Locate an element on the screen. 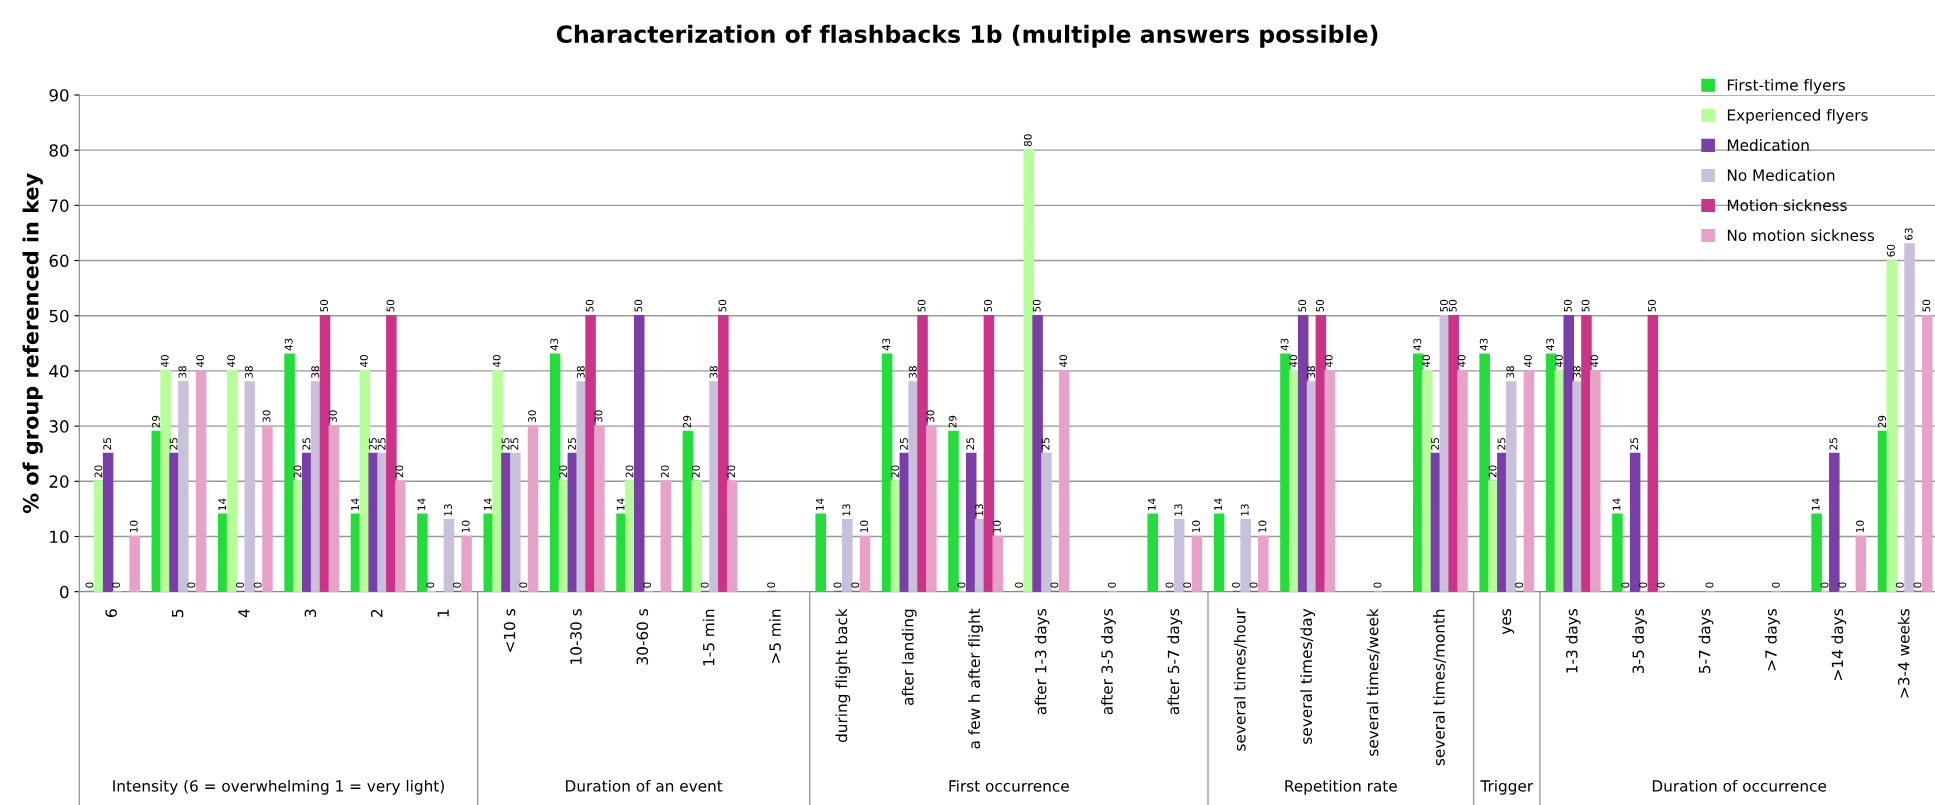 The height and width of the screenshot is (805, 1935). legend-label: No motion sickness is located at coordinates (1801, 235).